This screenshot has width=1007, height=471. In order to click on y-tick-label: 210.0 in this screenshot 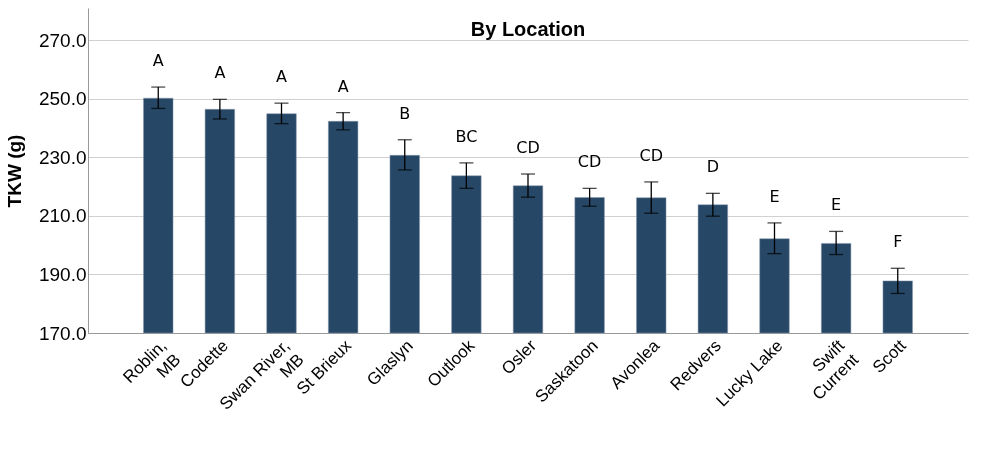, I will do `click(62, 216)`.